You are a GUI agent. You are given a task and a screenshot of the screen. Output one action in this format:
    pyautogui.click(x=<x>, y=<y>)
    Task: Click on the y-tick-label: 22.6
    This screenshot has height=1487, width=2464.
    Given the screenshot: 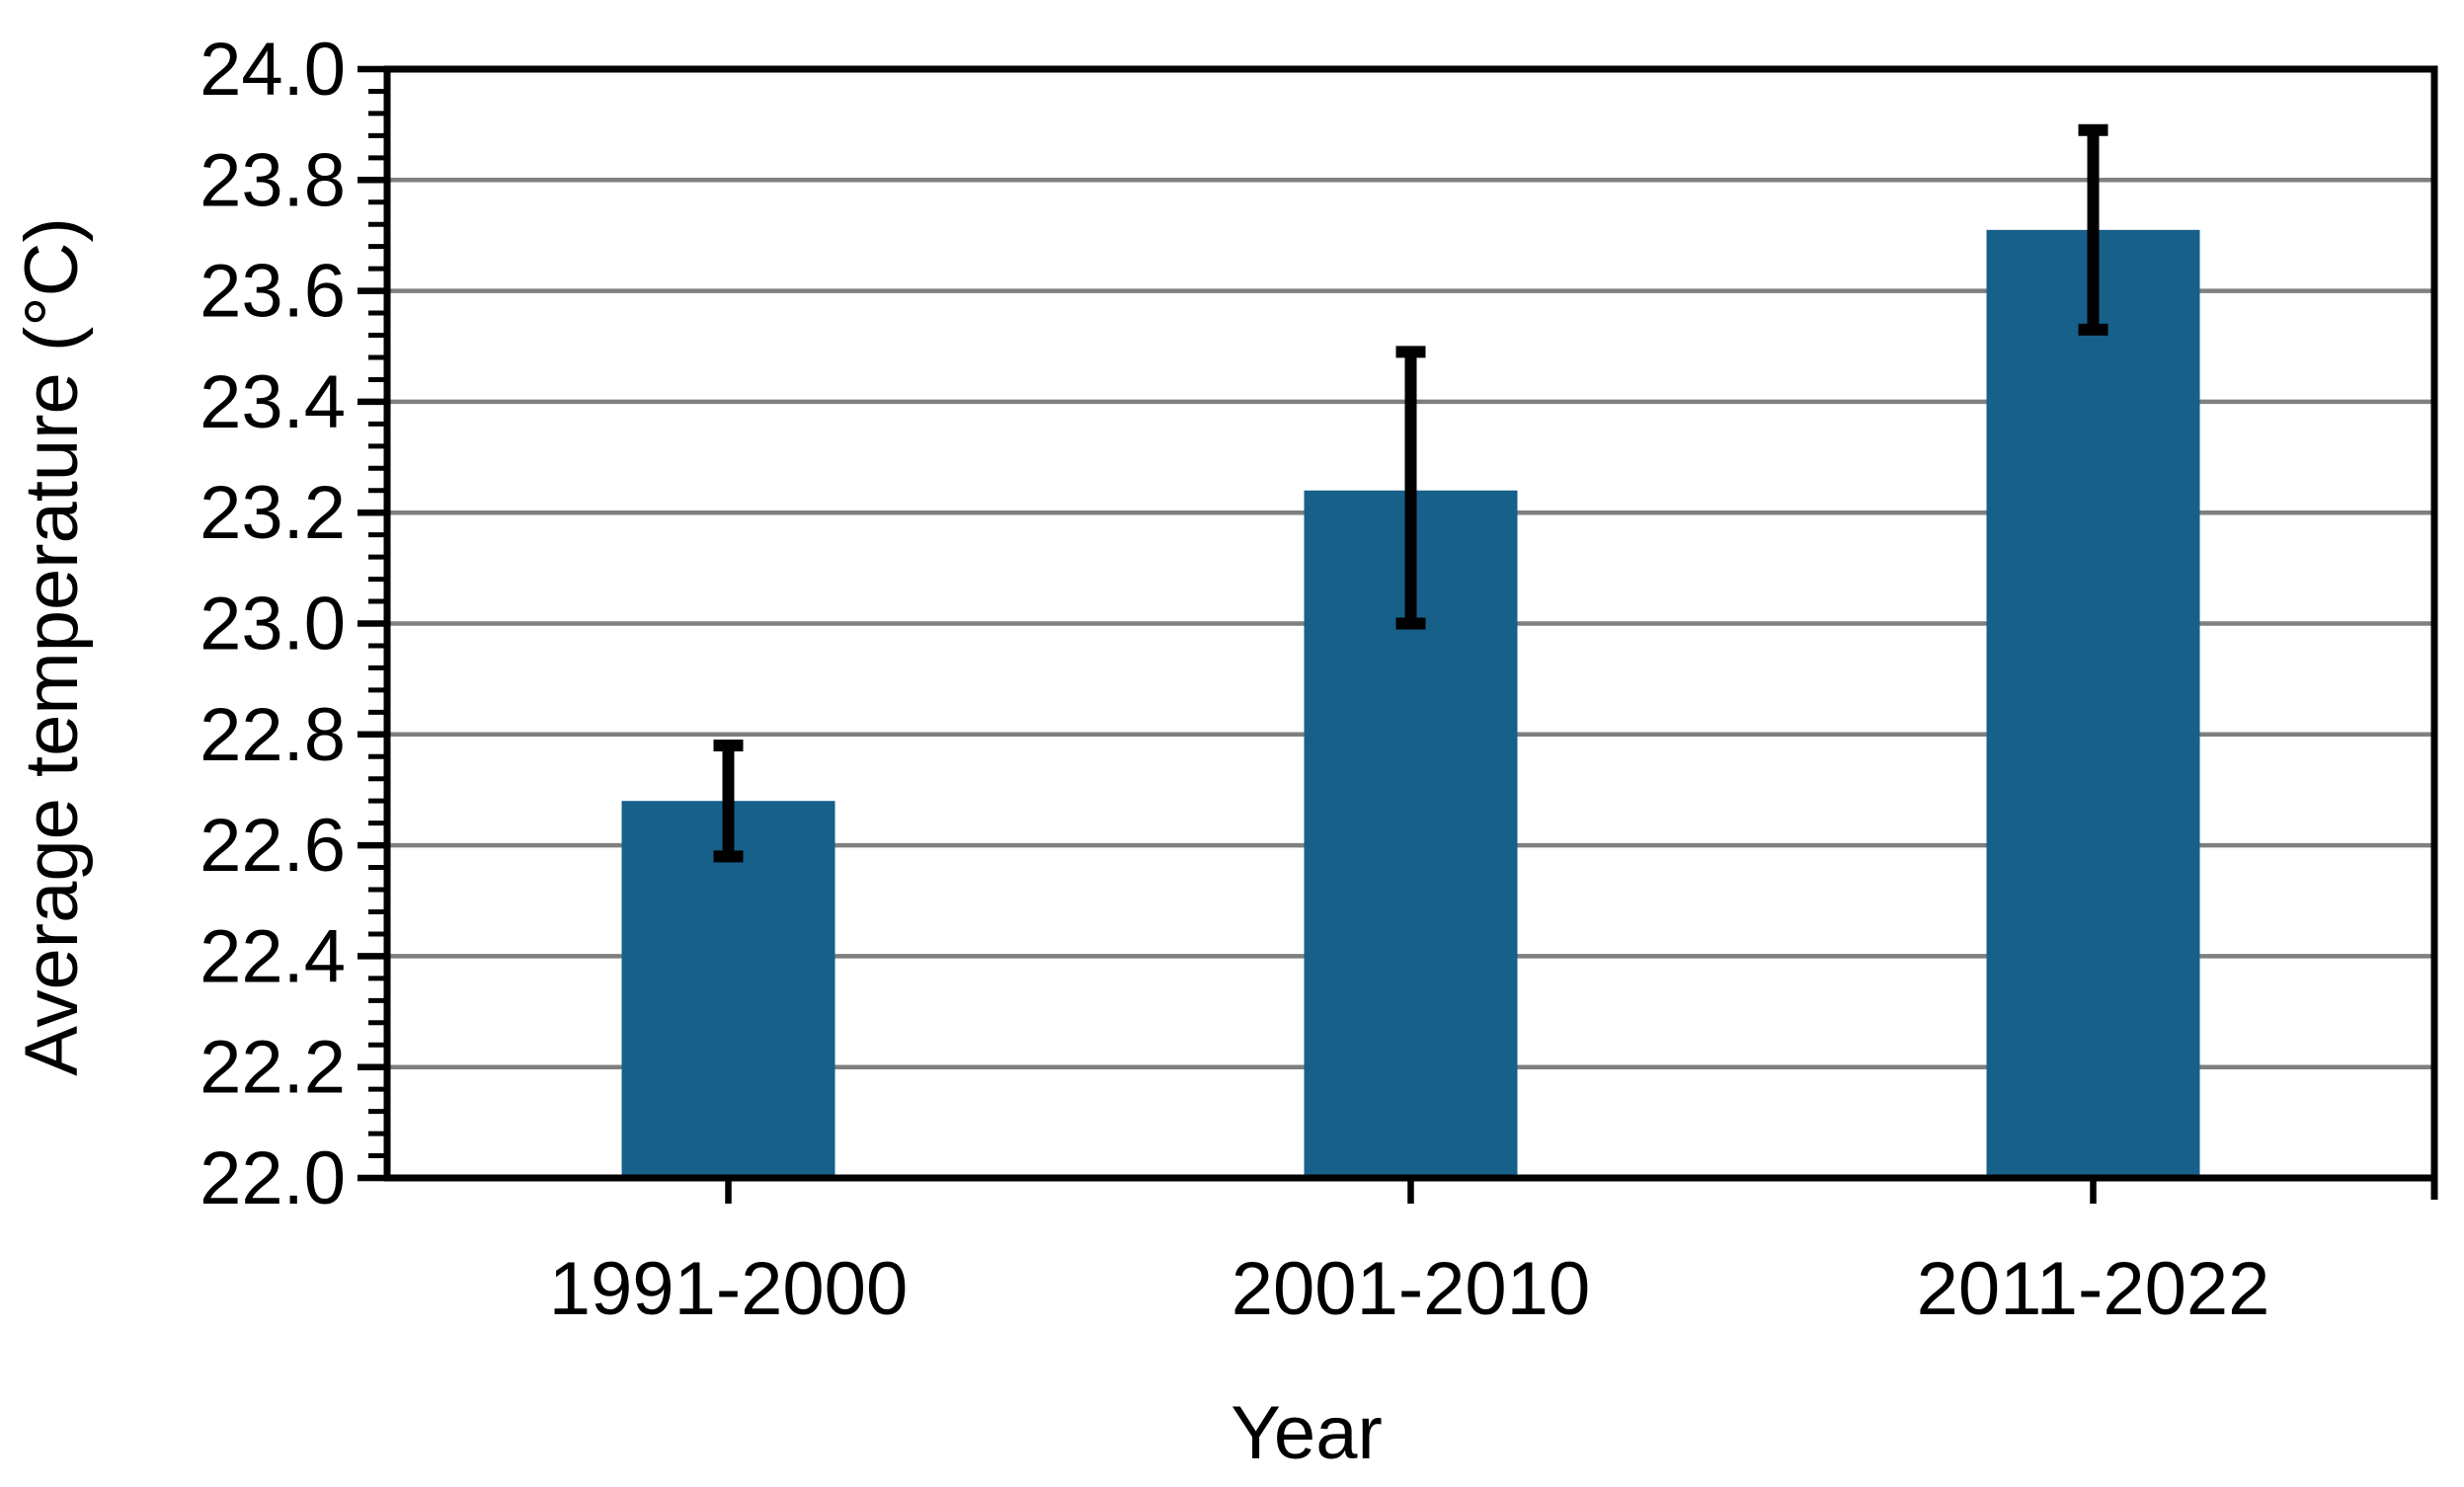 What is the action you would take?
    pyautogui.click(x=272, y=846)
    